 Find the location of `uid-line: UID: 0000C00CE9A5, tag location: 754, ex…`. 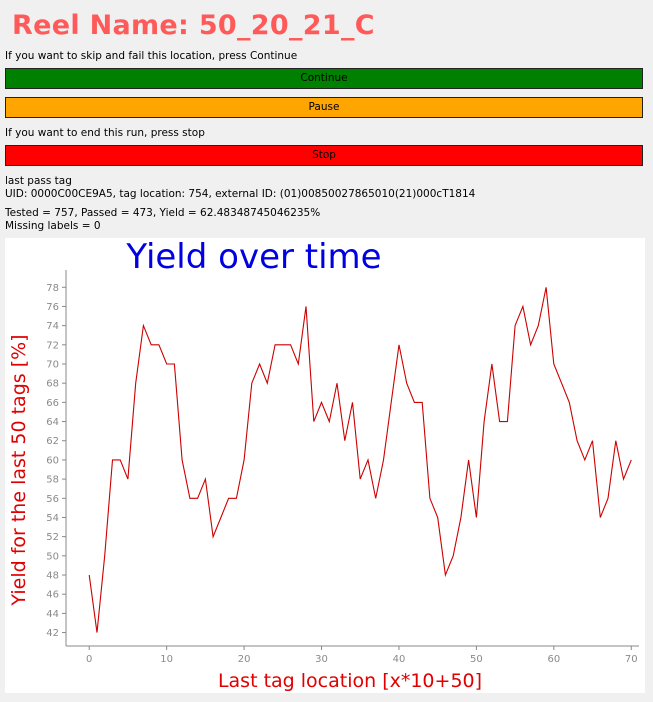

uid-line: UID: 0000C00CE9A5, tag location: 754, ex… is located at coordinates (240, 194).